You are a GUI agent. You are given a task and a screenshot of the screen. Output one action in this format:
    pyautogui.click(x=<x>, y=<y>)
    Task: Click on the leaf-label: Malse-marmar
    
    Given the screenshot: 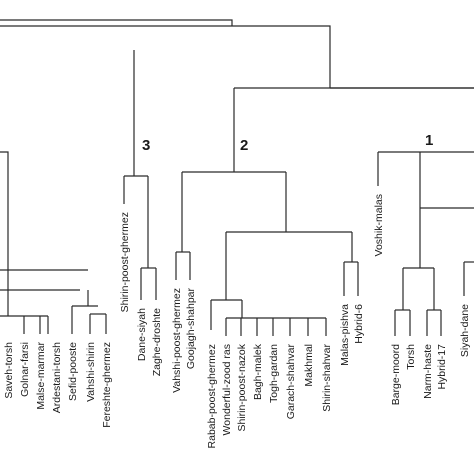 What is the action you would take?
    pyautogui.click(x=41, y=375)
    